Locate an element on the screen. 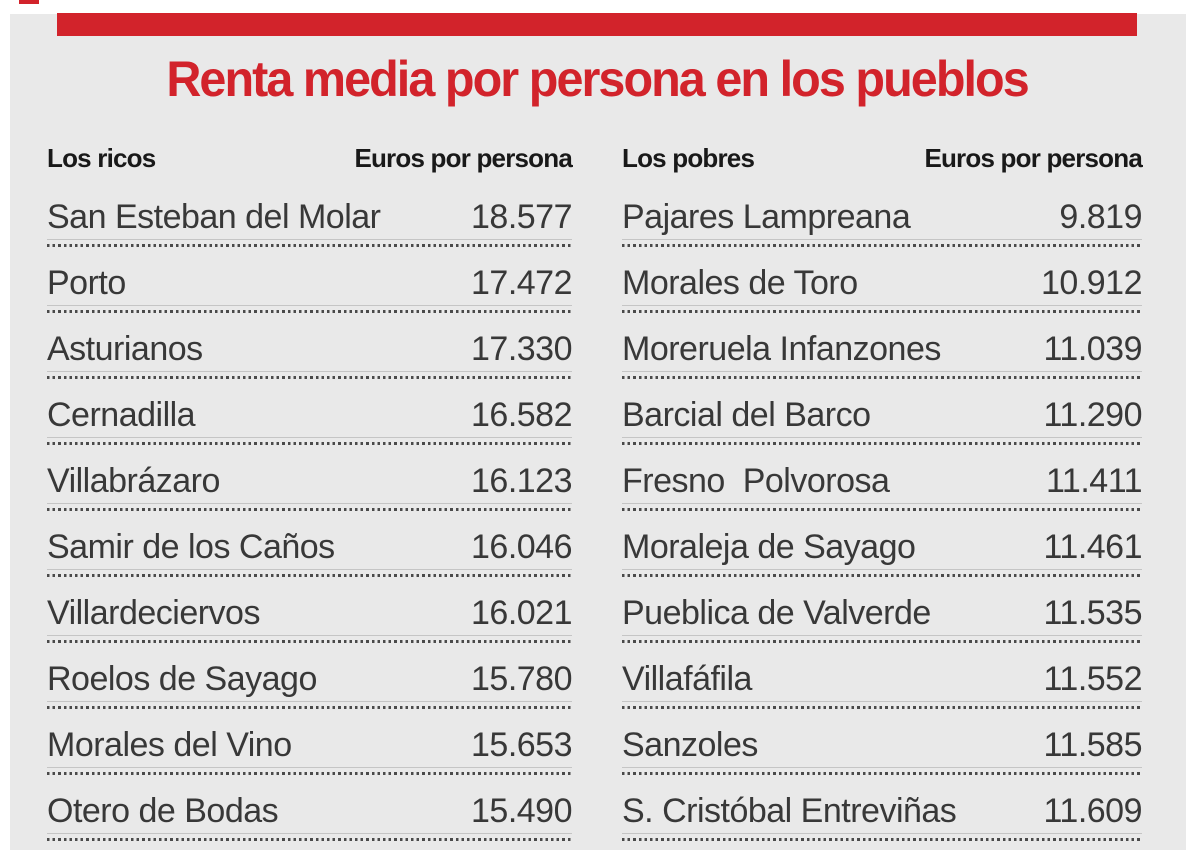 This screenshot has width=1200, height=850. table-row: Barcial del Barco 11.290 is located at coordinates (882, 412).